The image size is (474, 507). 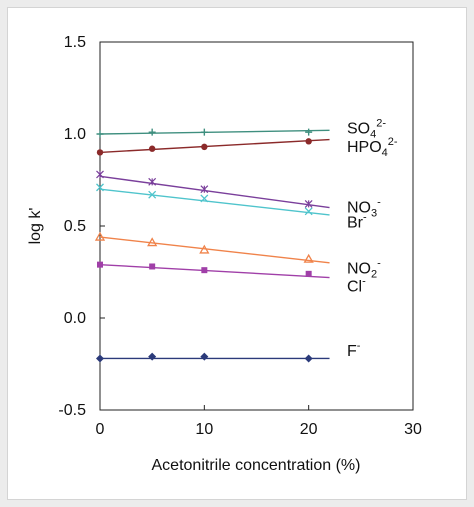 I want to click on series-label: Cl-, so click(x=356, y=286).